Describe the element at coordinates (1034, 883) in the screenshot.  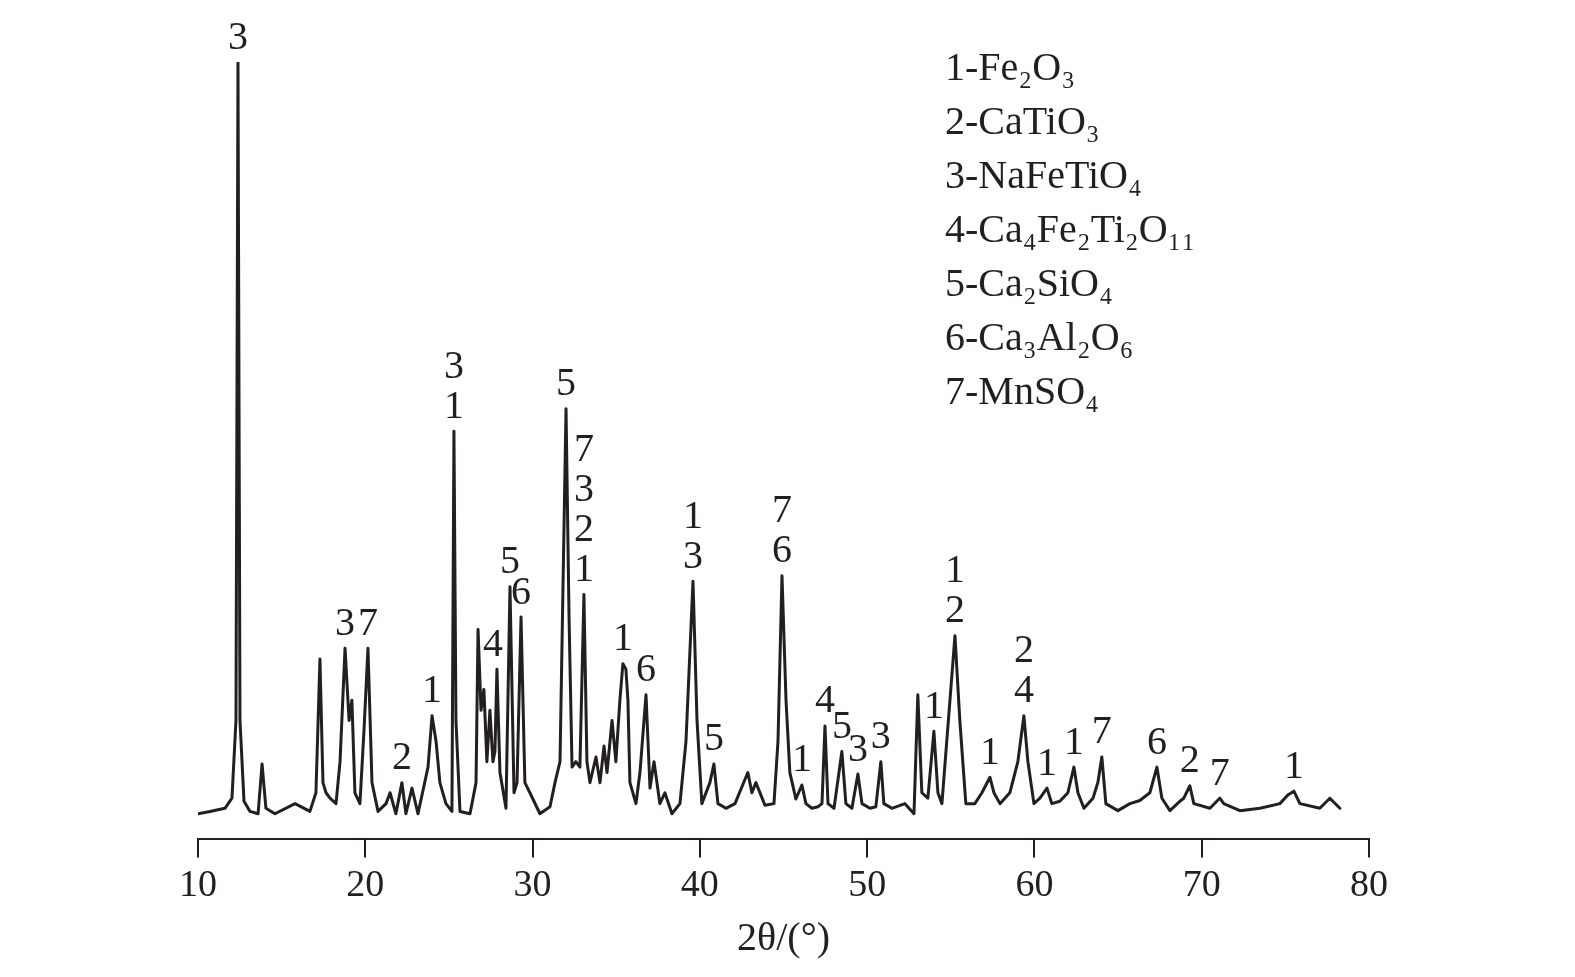
I see `x-tick-label: 60` at that location.